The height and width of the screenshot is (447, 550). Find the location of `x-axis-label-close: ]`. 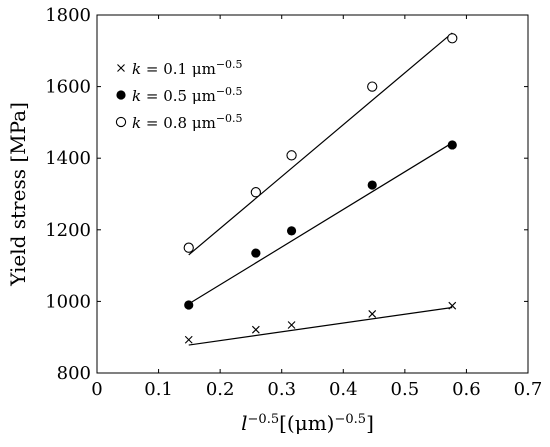

x-axis-label-close: ] is located at coordinates (370, 423).